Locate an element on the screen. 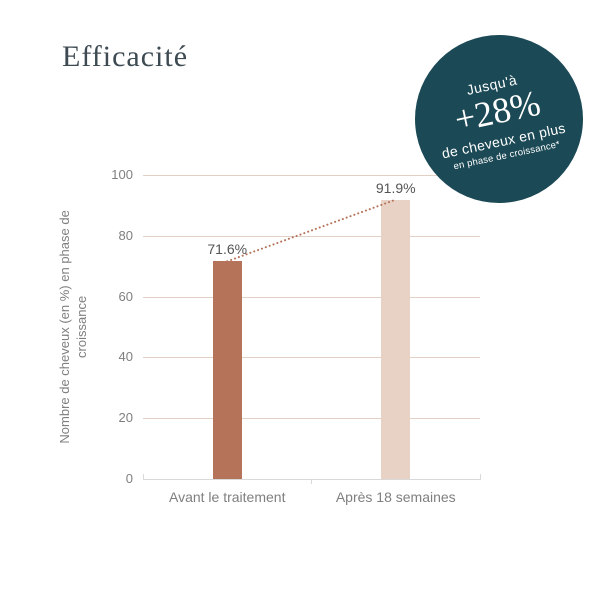 This screenshot has height=600, width=600. y-tick-label: 20 is located at coordinates (125, 418).